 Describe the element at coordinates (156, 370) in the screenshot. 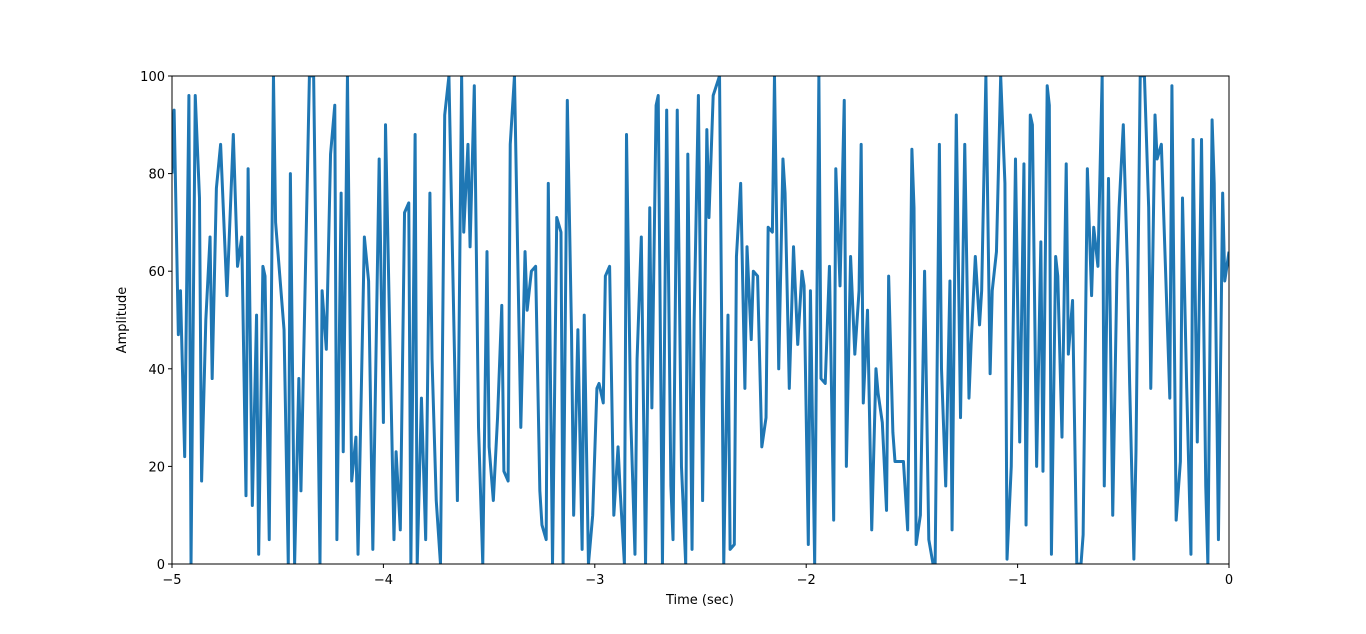

I see `y-tick-label: 40` at that location.